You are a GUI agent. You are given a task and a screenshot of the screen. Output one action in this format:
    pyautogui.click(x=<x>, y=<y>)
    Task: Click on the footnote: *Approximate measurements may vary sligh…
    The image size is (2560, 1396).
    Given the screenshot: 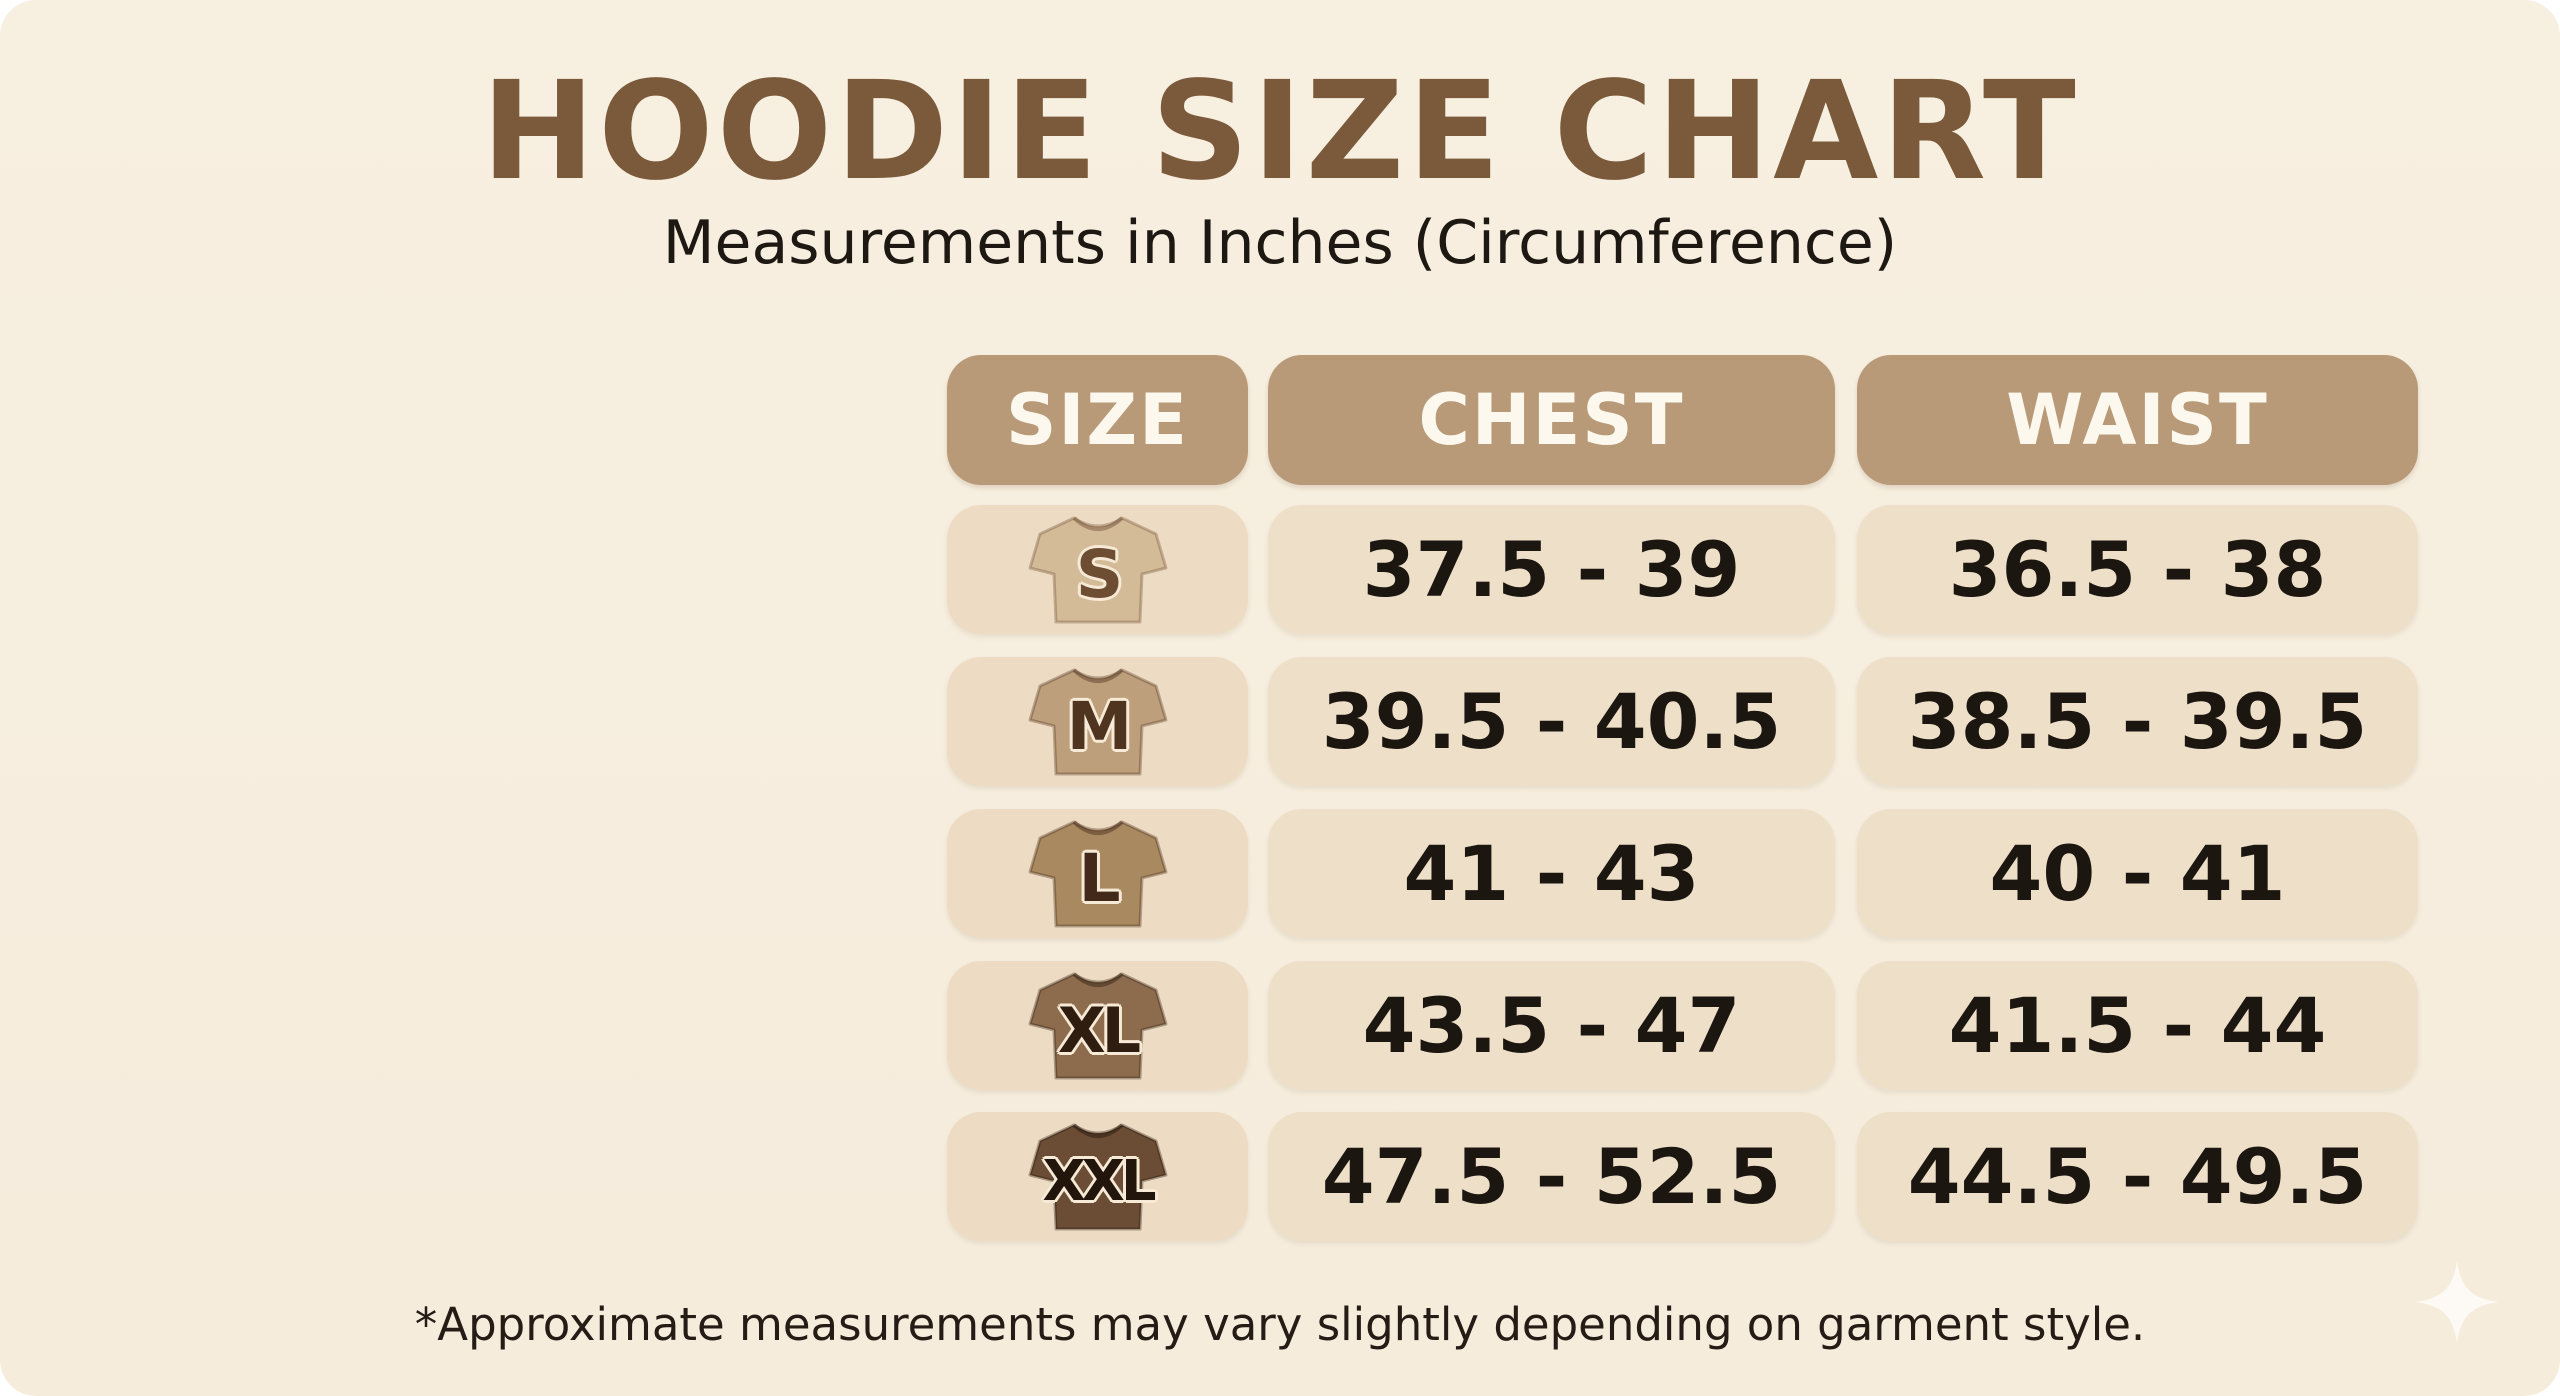 What is the action you would take?
    pyautogui.click(x=1280, y=1324)
    